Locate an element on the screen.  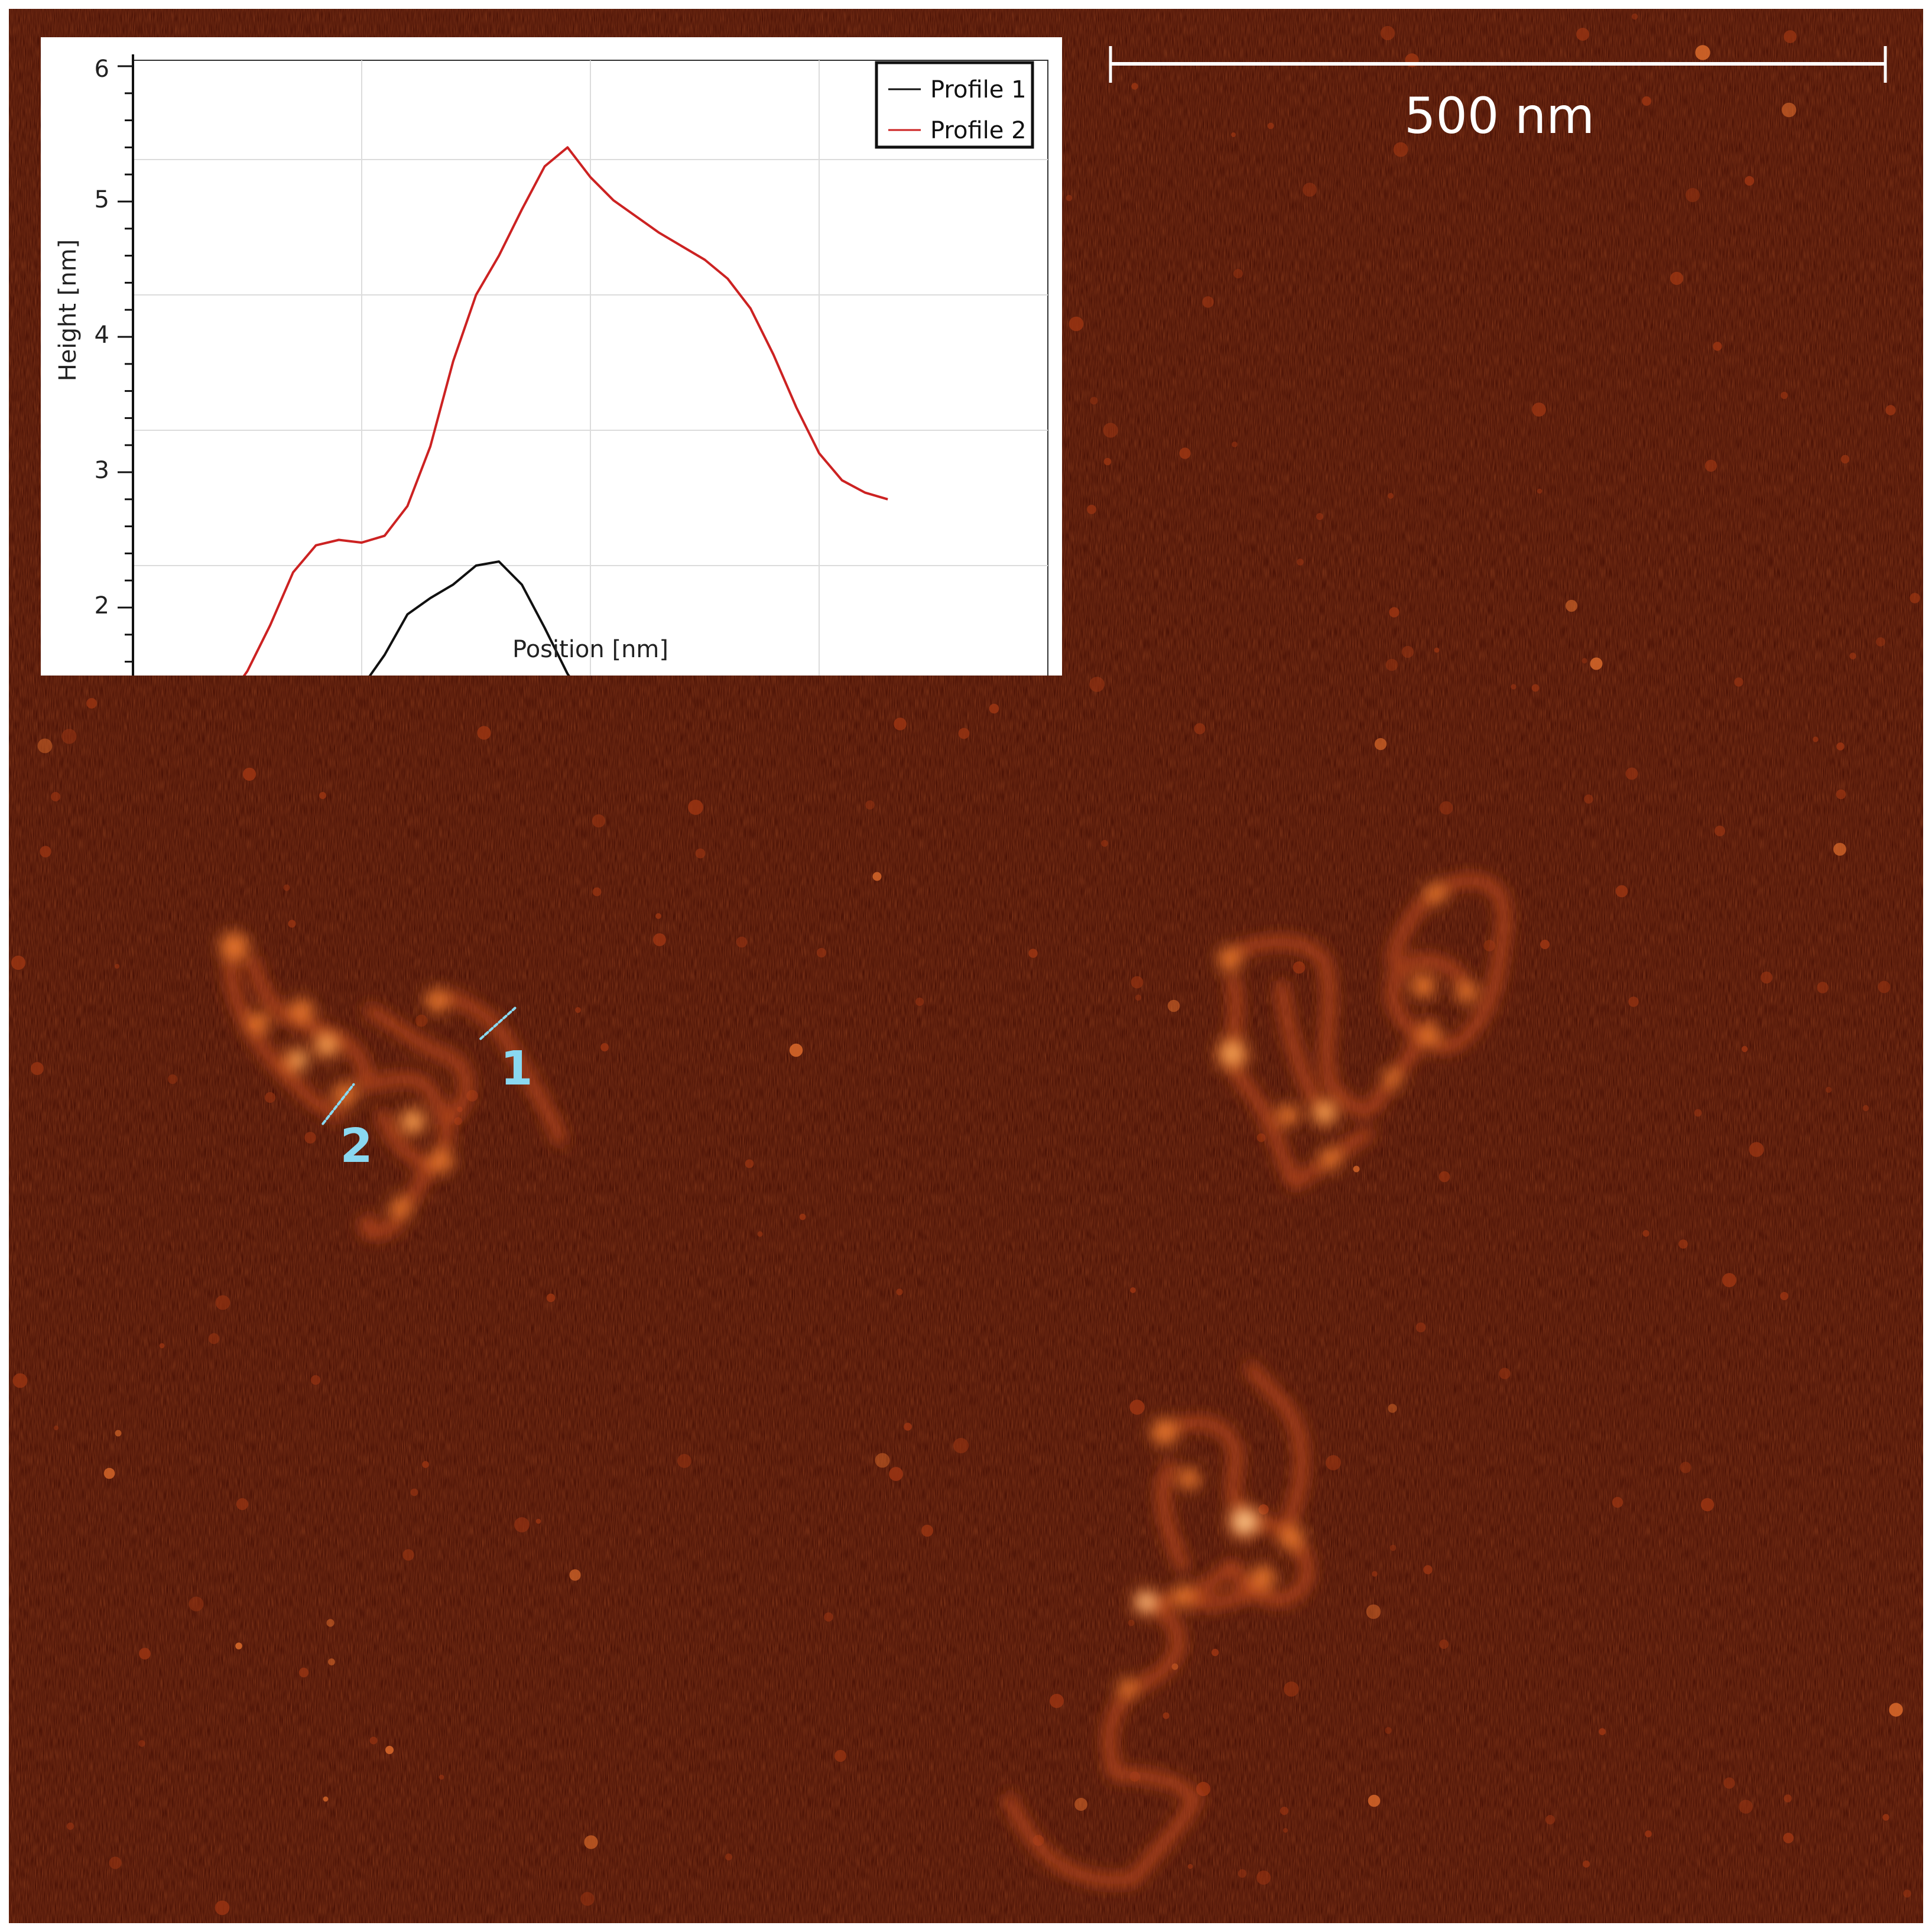
molecule-right is located at coordinates (1363, 1032).